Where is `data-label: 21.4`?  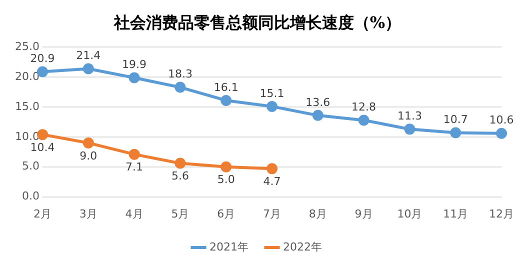
data-label: 21.4 is located at coordinates (88, 55).